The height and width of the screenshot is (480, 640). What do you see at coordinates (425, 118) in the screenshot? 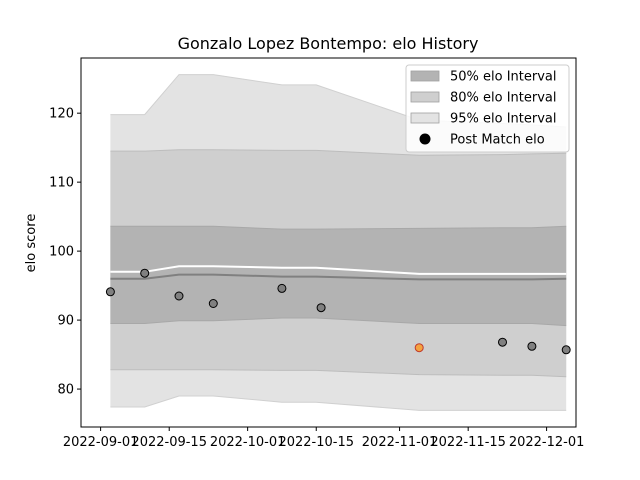
I see `legend-swatch-band95` at bounding box center [425, 118].